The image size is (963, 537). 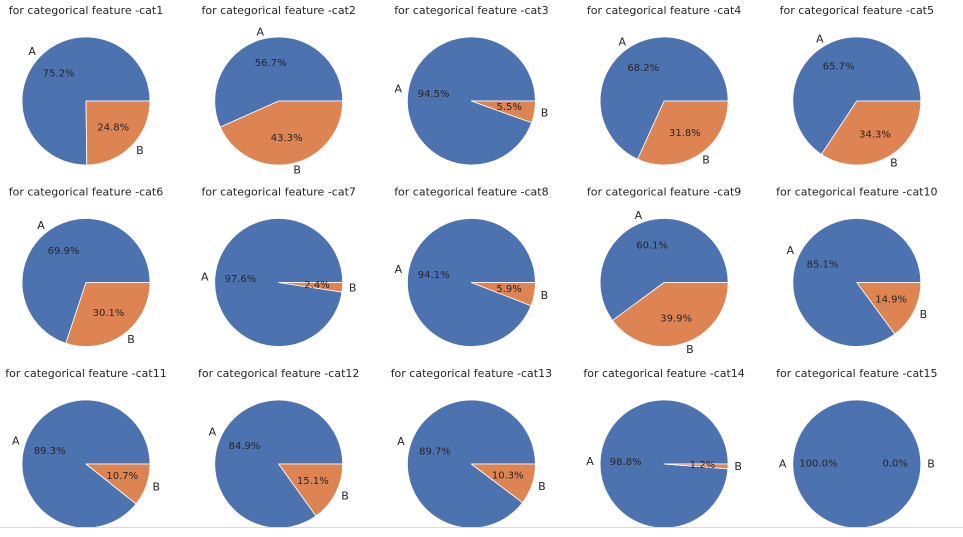 I want to click on percentage-label-B: 34.3%, so click(x=875, y=134).